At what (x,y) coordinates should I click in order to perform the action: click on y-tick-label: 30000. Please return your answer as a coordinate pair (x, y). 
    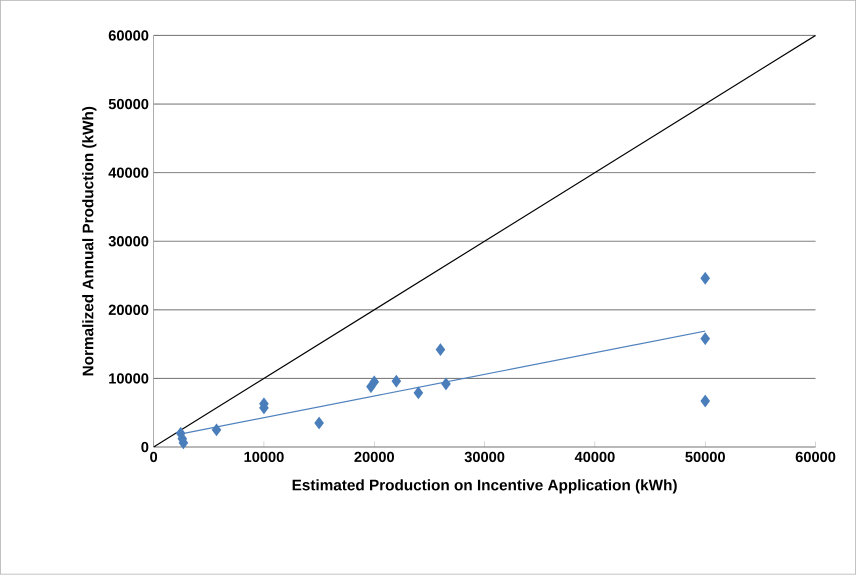
    Looking at the image, I should click on (128, 241).